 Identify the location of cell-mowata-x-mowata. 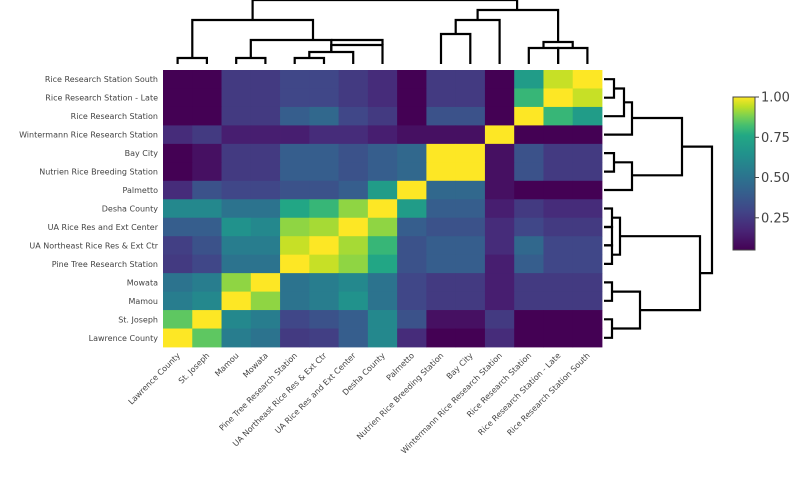
(265, 282).